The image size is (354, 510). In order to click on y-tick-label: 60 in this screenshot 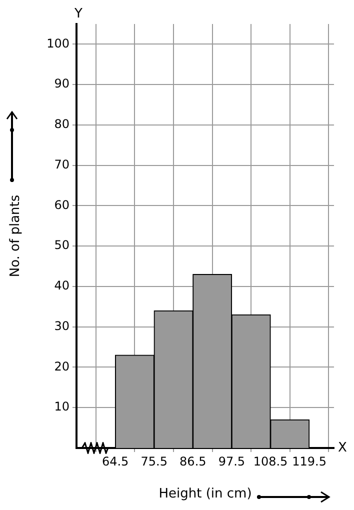, I will do `click(62, 205)`.